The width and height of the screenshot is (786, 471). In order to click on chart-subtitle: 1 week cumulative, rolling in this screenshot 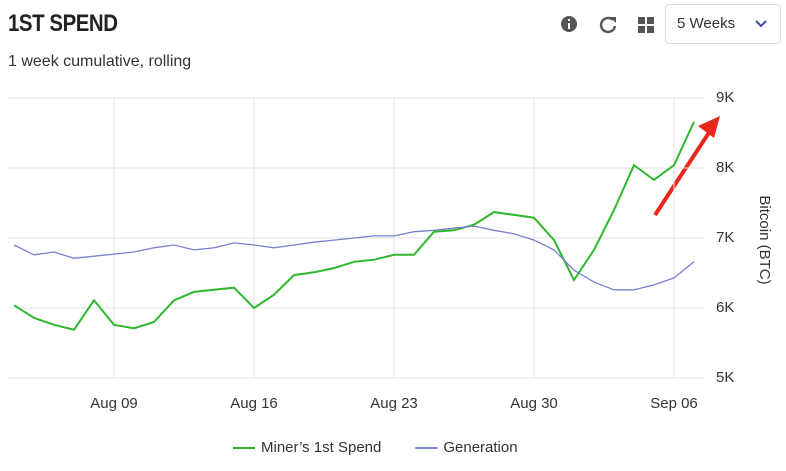, I will do `click(100, 61)`.